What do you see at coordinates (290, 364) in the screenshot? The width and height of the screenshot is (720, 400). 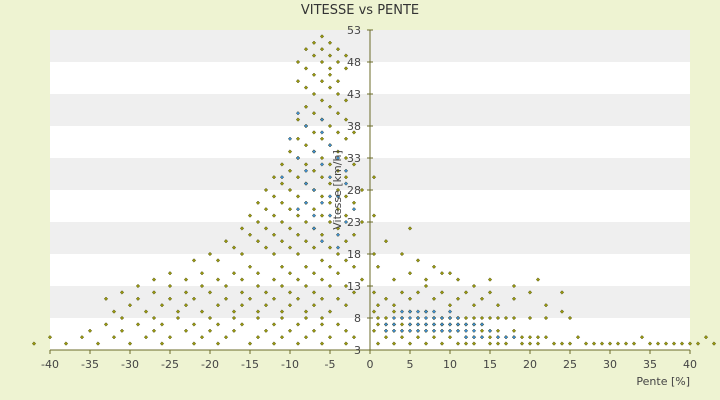 I see `x-tick-label: -10` at bounding box center [290, 364].